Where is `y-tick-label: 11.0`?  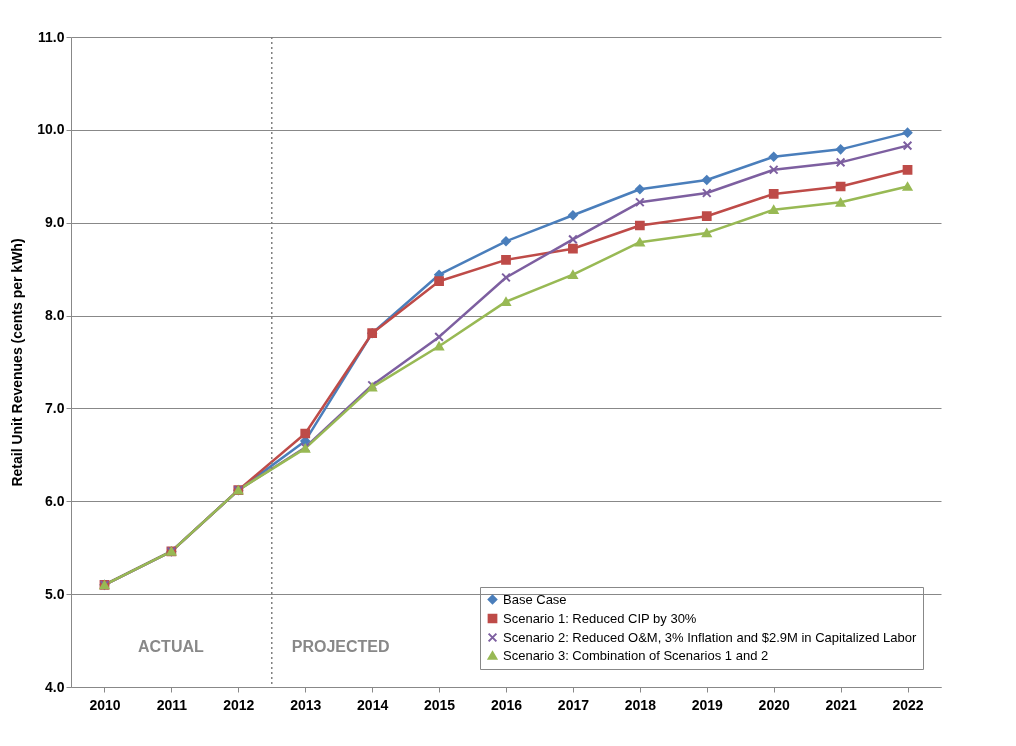
y-tick-label: 11.0 is located at coordinates (51, 36).